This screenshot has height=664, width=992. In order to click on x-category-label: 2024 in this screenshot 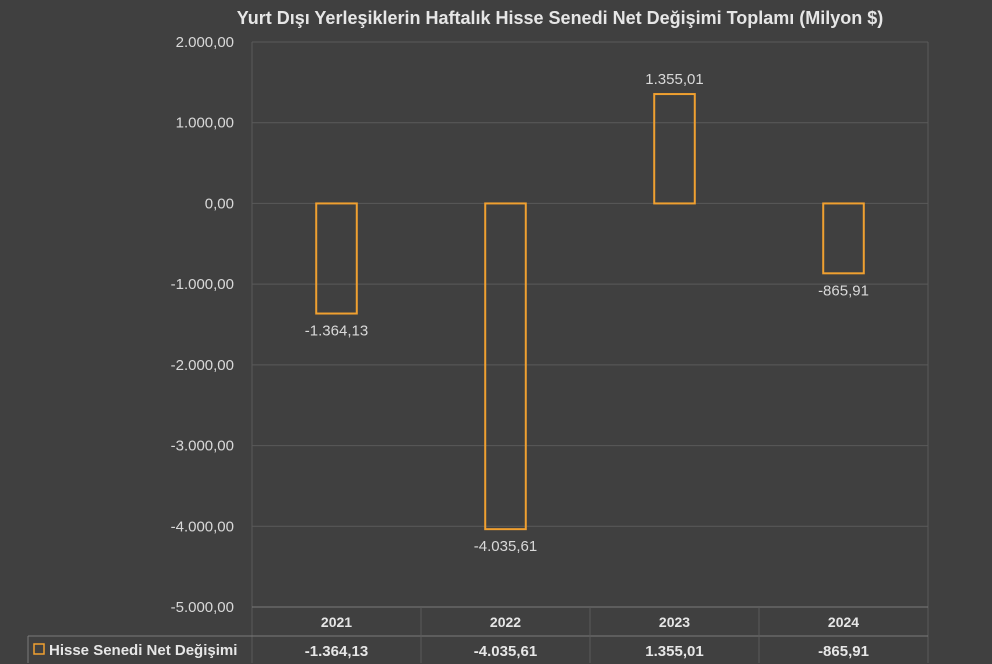, I will do `click(843, 622)`.